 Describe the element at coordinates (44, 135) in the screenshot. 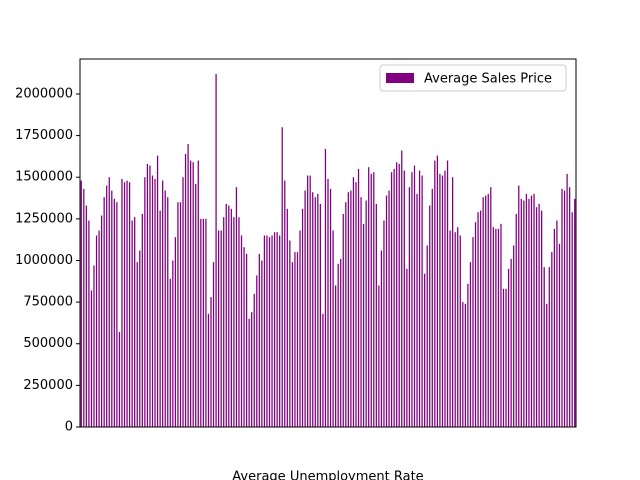

I see `y-tick-label: 1750000` at that location.